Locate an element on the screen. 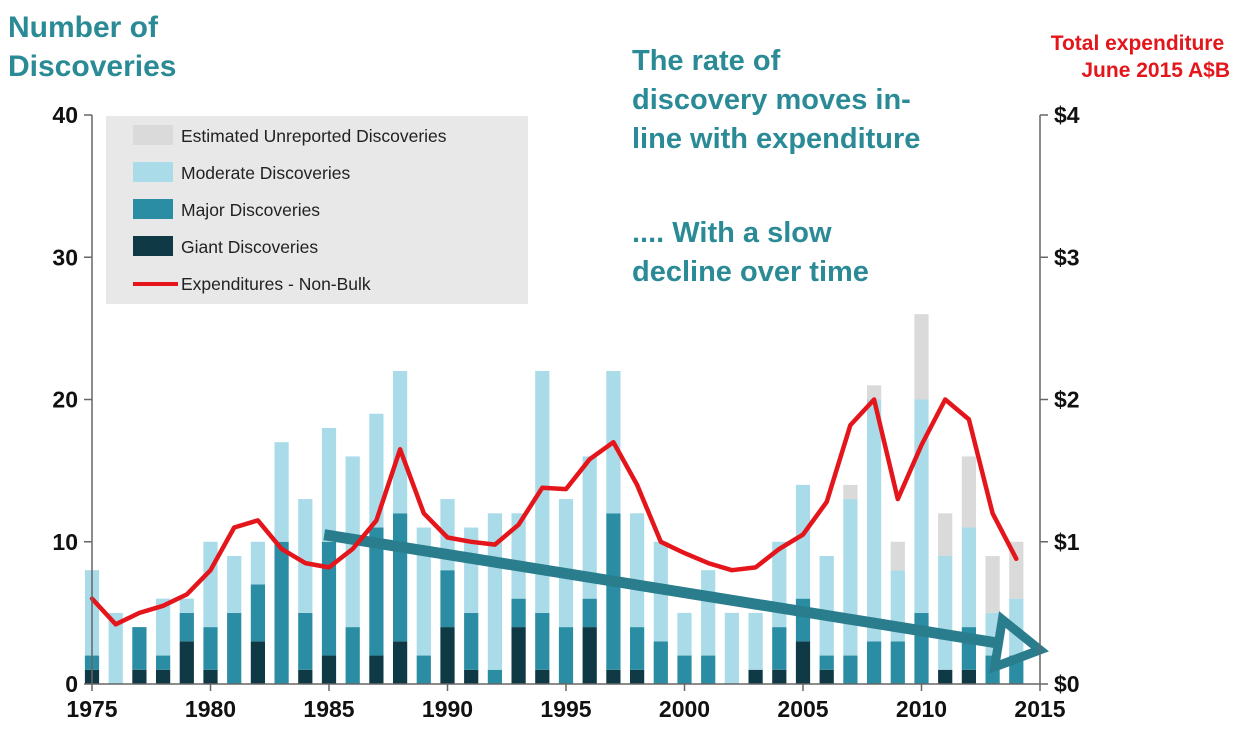  bar-major-1984 is located at coordinates (305, 641).